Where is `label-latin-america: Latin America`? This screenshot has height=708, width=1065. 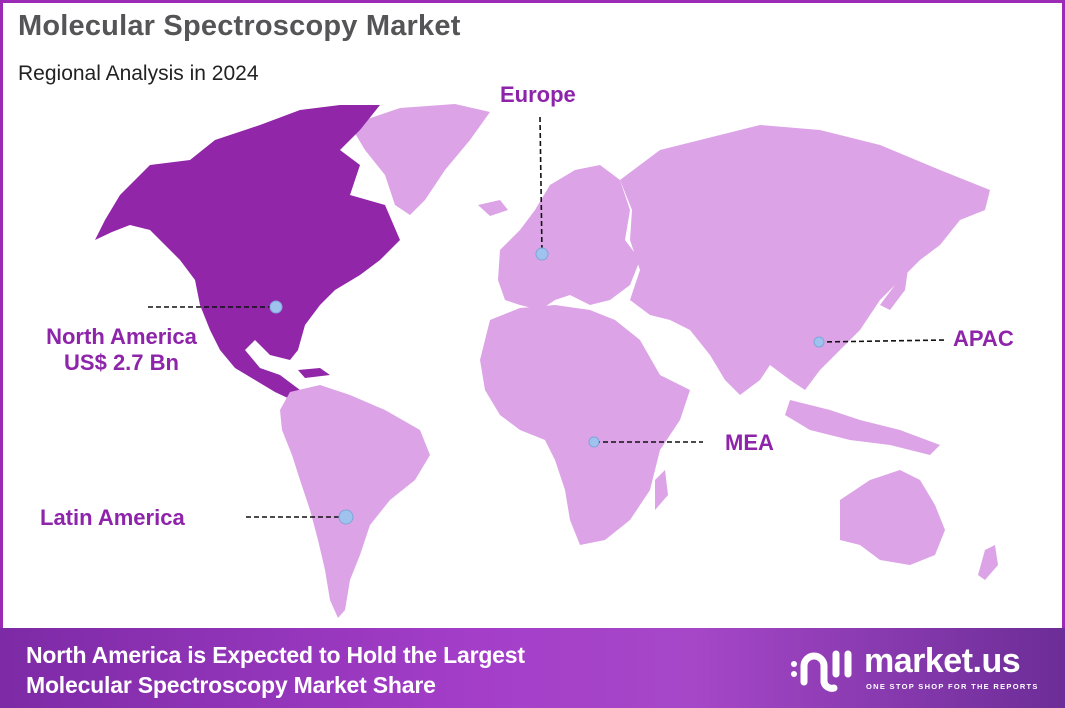 label-latin-america: Latin America is located at coordinates (112, 517).